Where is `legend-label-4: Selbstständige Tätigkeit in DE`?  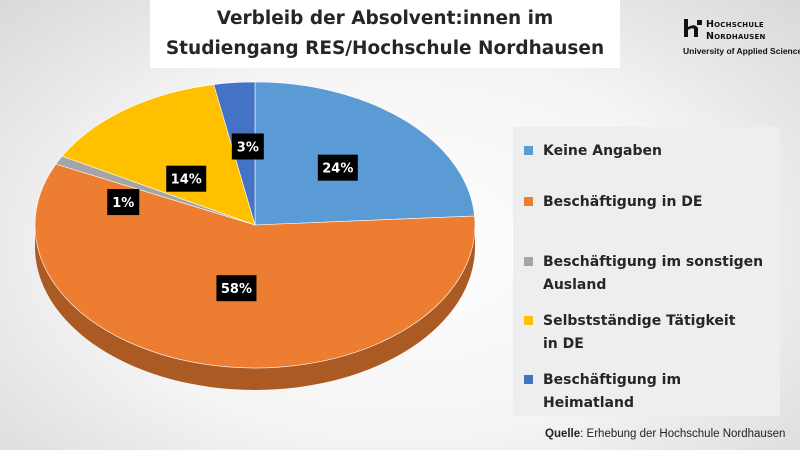 legend-label-4: Selbstständige Tätigkeit in DE is located at coordinates (639, 333).